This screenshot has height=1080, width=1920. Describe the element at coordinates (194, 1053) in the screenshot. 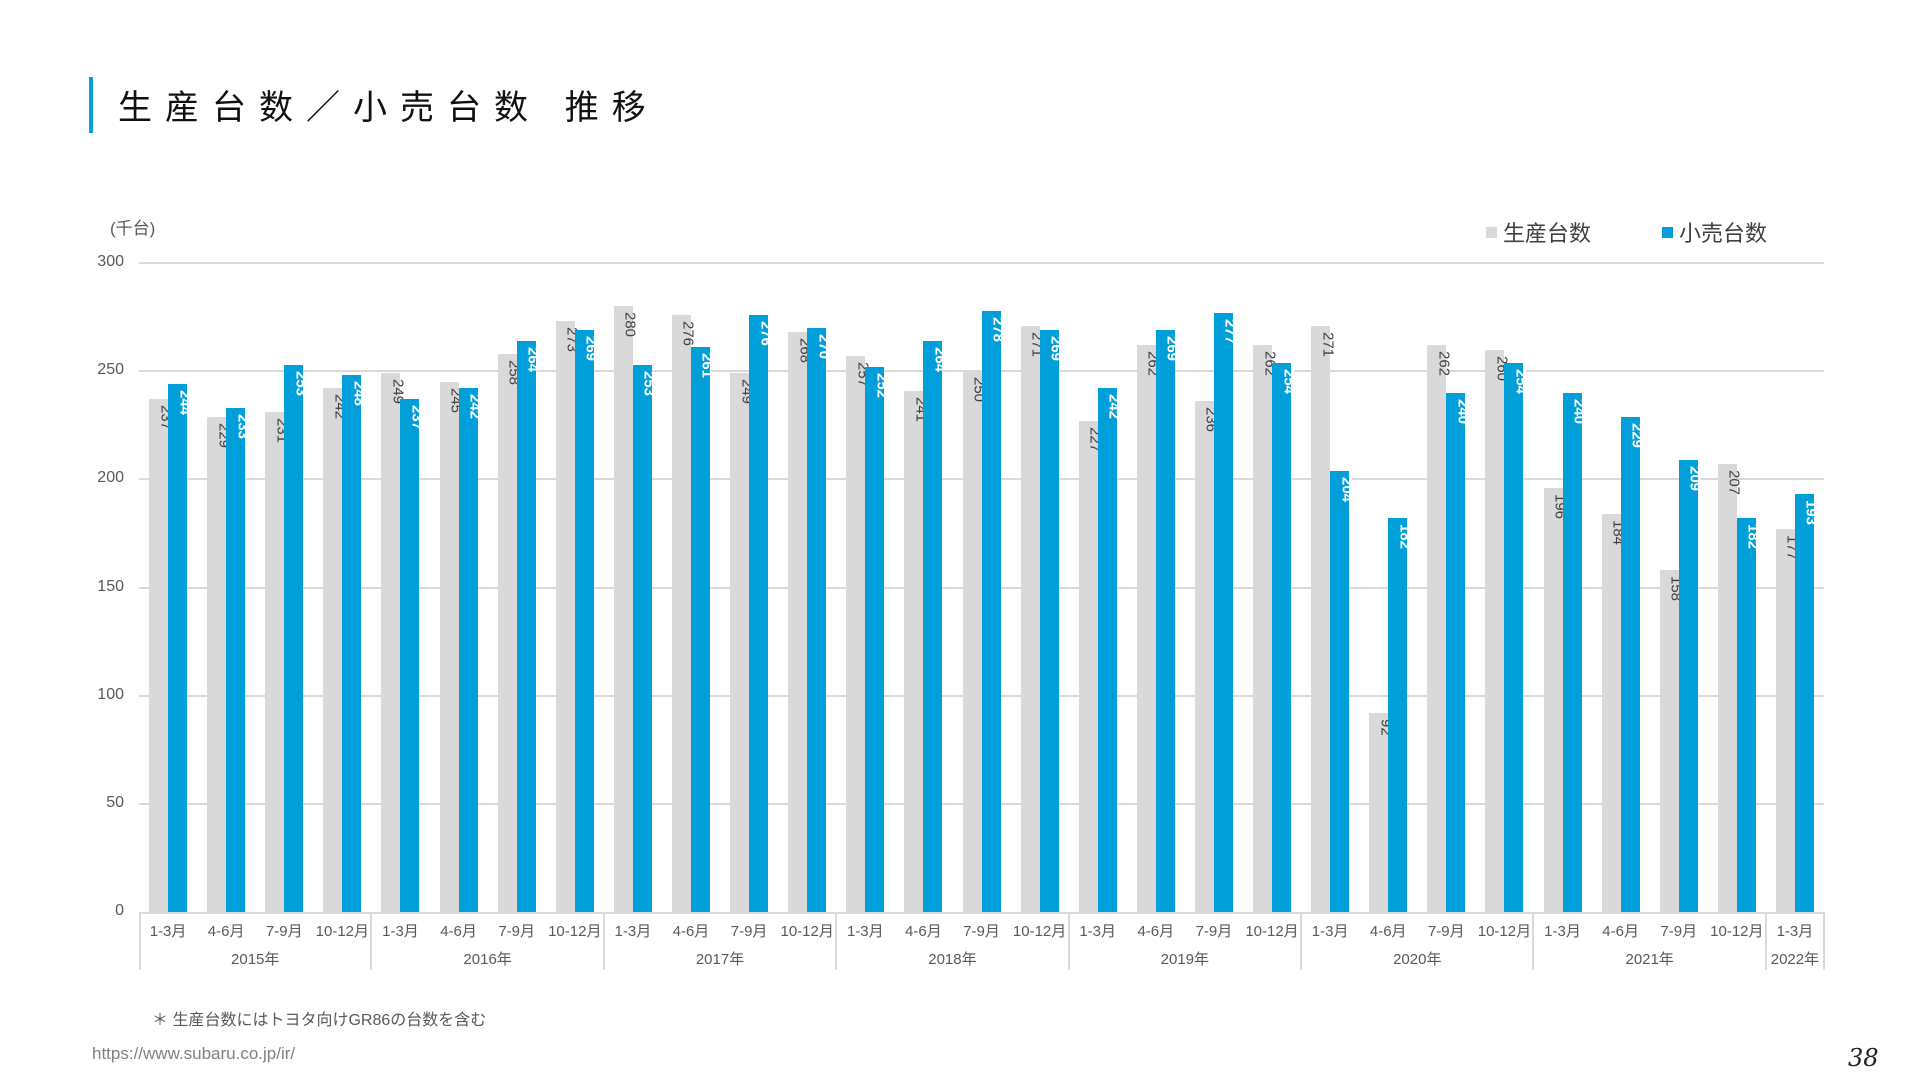

I see `source-url: https://www.subaru.co.jp/ir/` at that location.